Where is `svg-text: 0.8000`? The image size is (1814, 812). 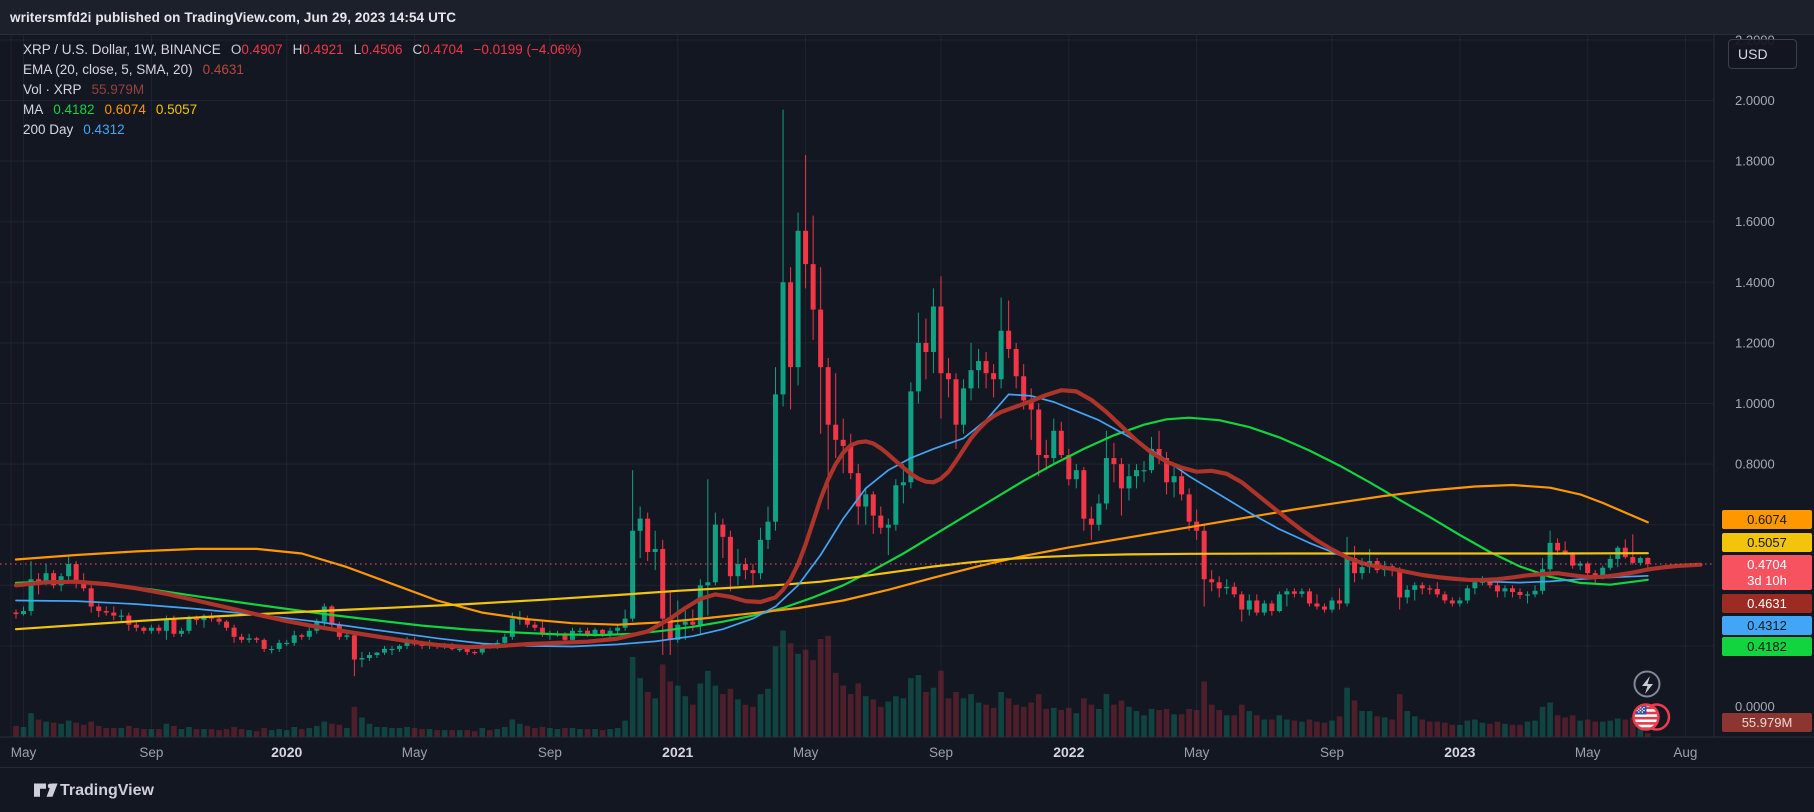 svg-text: 0.8000 is located at coordinates (1755, 464).